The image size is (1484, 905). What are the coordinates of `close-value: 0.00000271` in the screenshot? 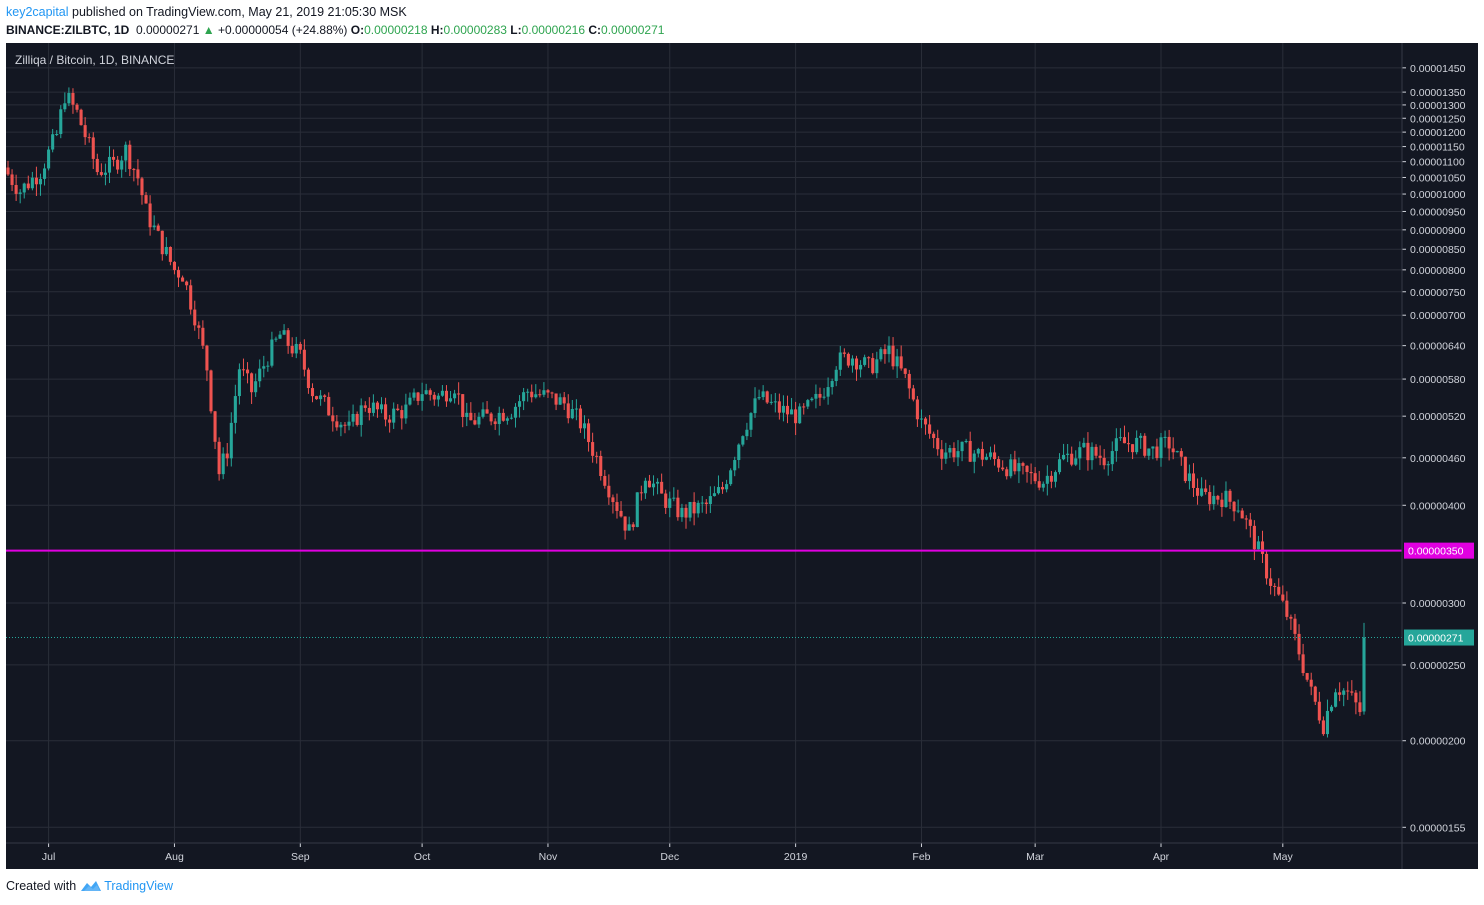 It's located at (633, 30).